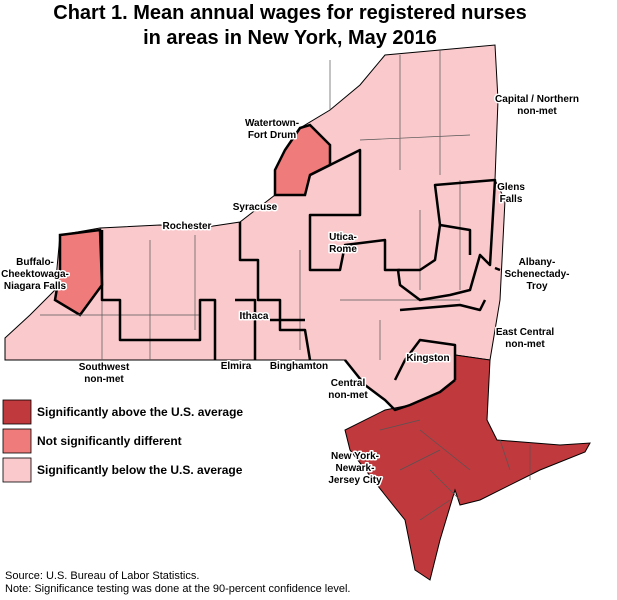  Describe the element at coordinates (511, 187) in the screenshot. I see `area-label: Glens` at that location.